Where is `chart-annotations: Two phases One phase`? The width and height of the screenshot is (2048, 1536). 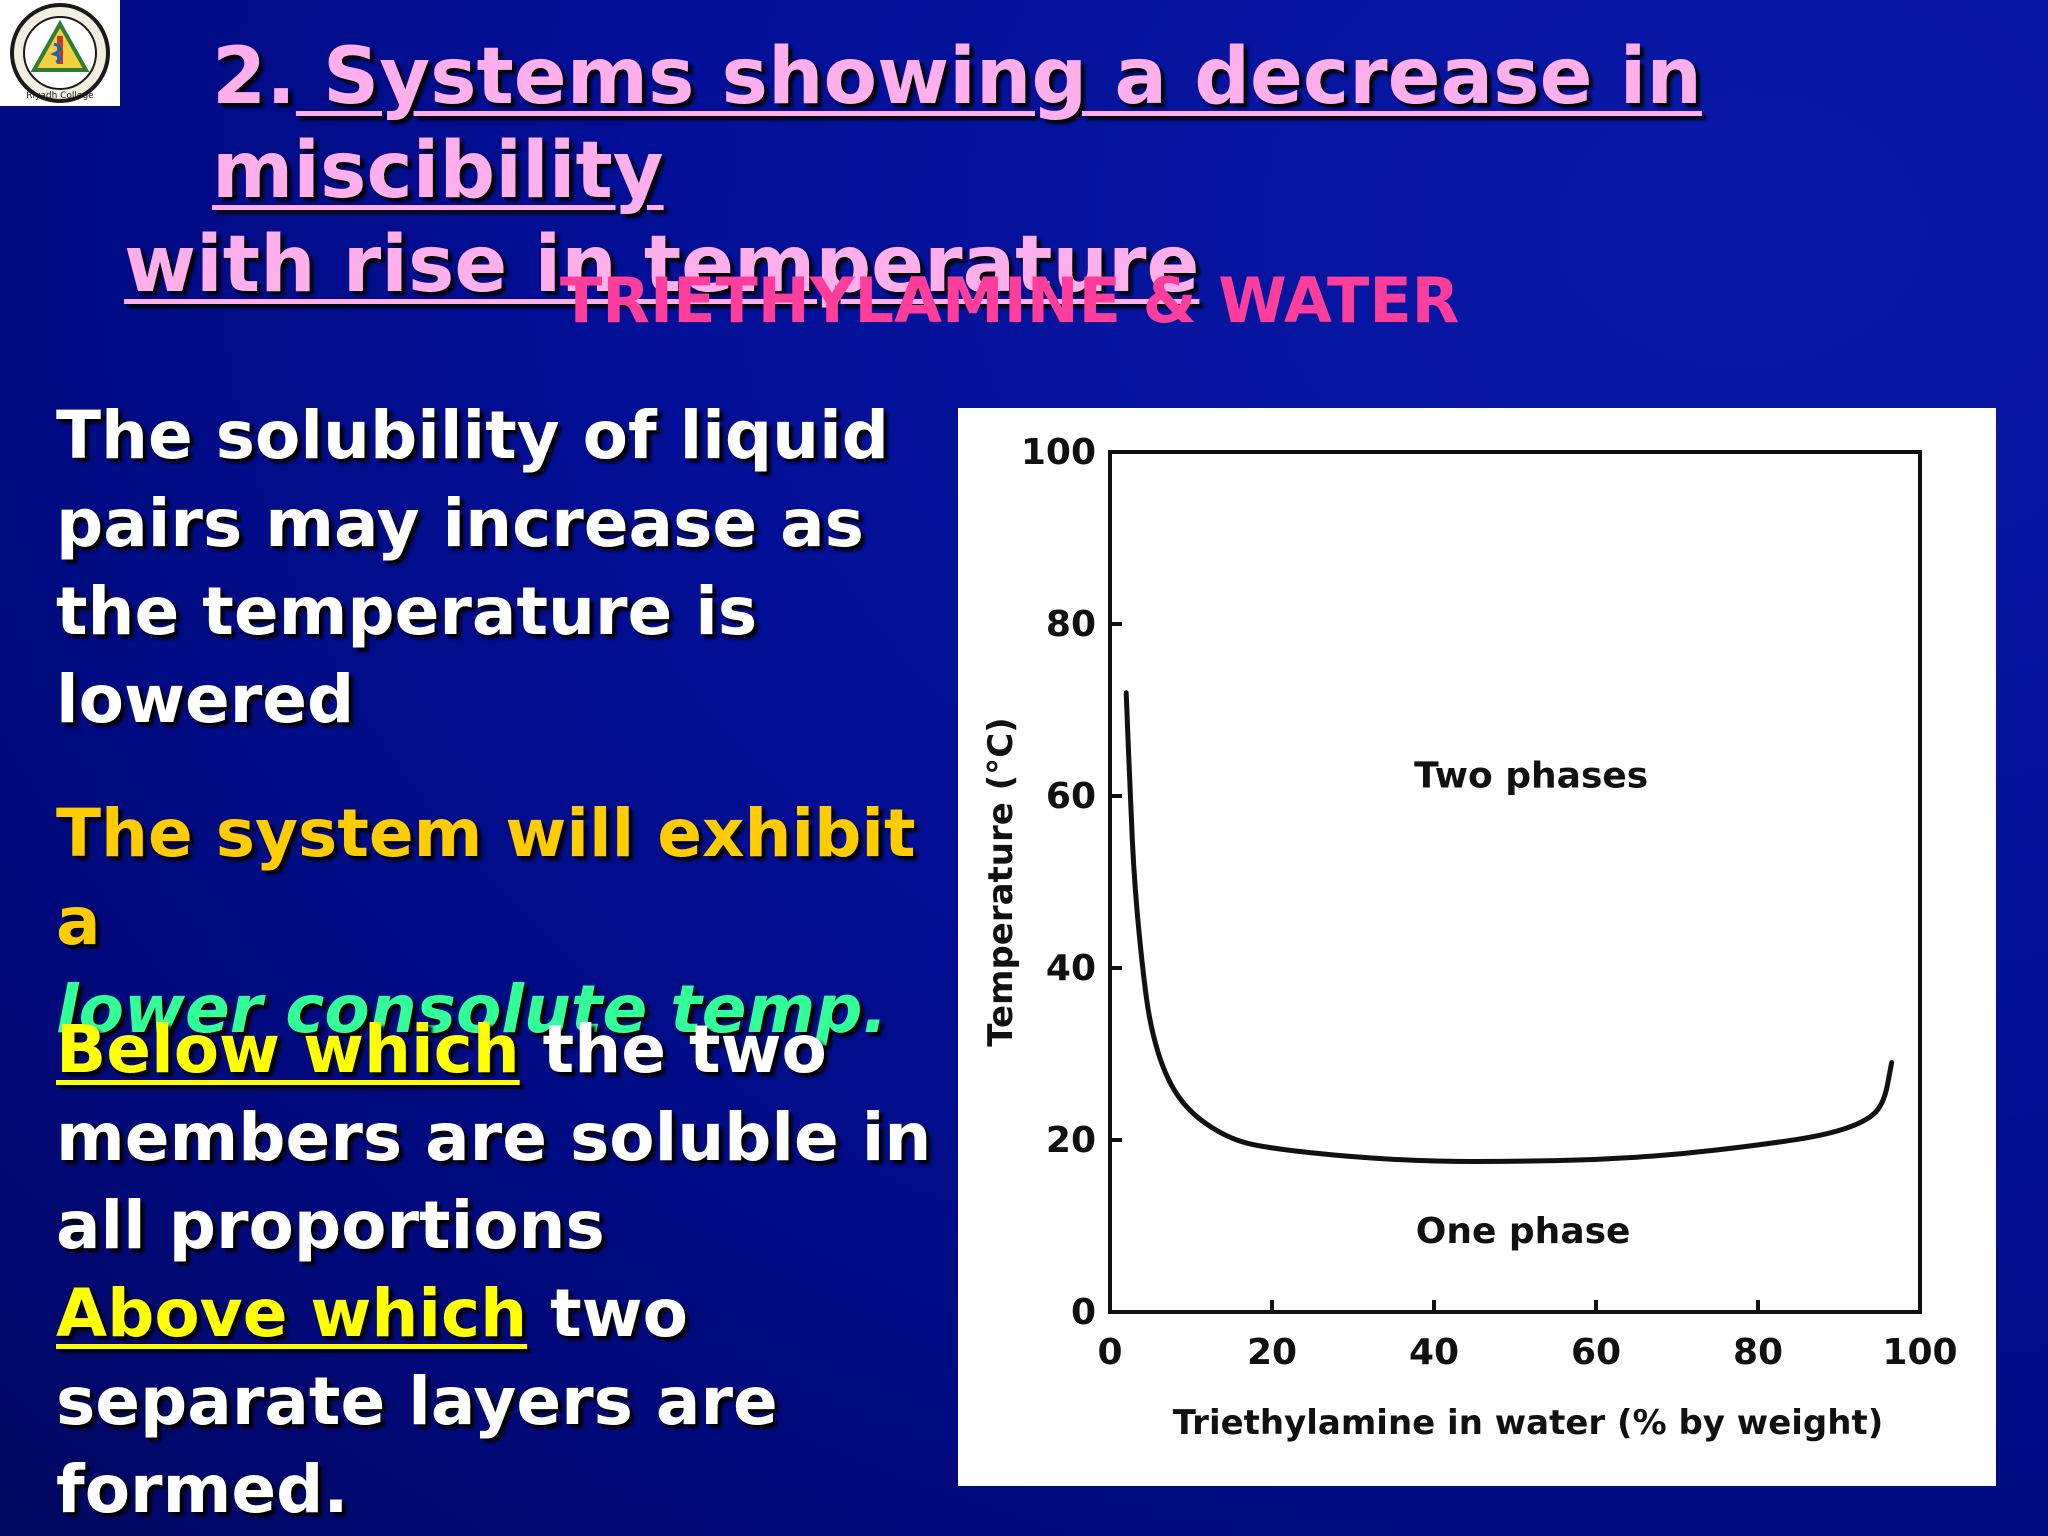
chart-annotations: Two phases One phase is located at coordinates (1531, 1003).